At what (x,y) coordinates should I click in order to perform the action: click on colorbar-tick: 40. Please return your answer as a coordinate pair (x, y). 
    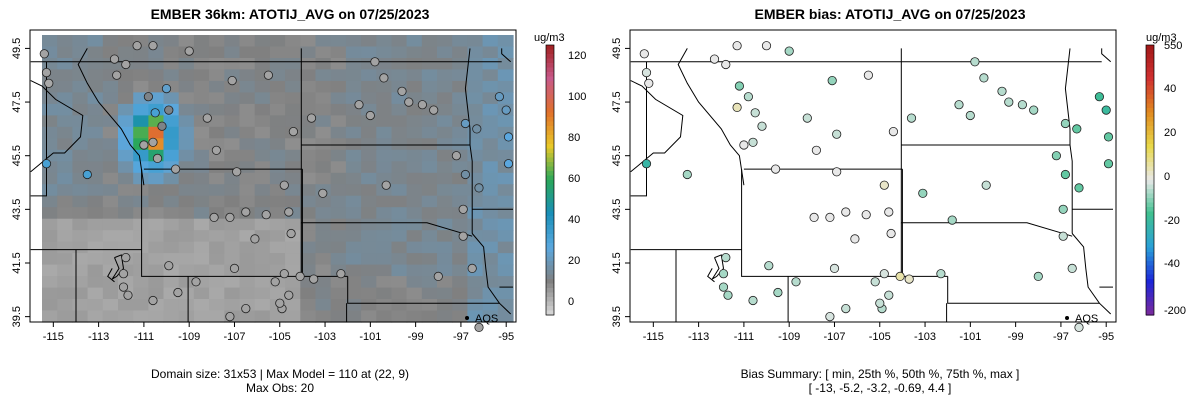
    Looking at the image, I should click on (1170, 89).